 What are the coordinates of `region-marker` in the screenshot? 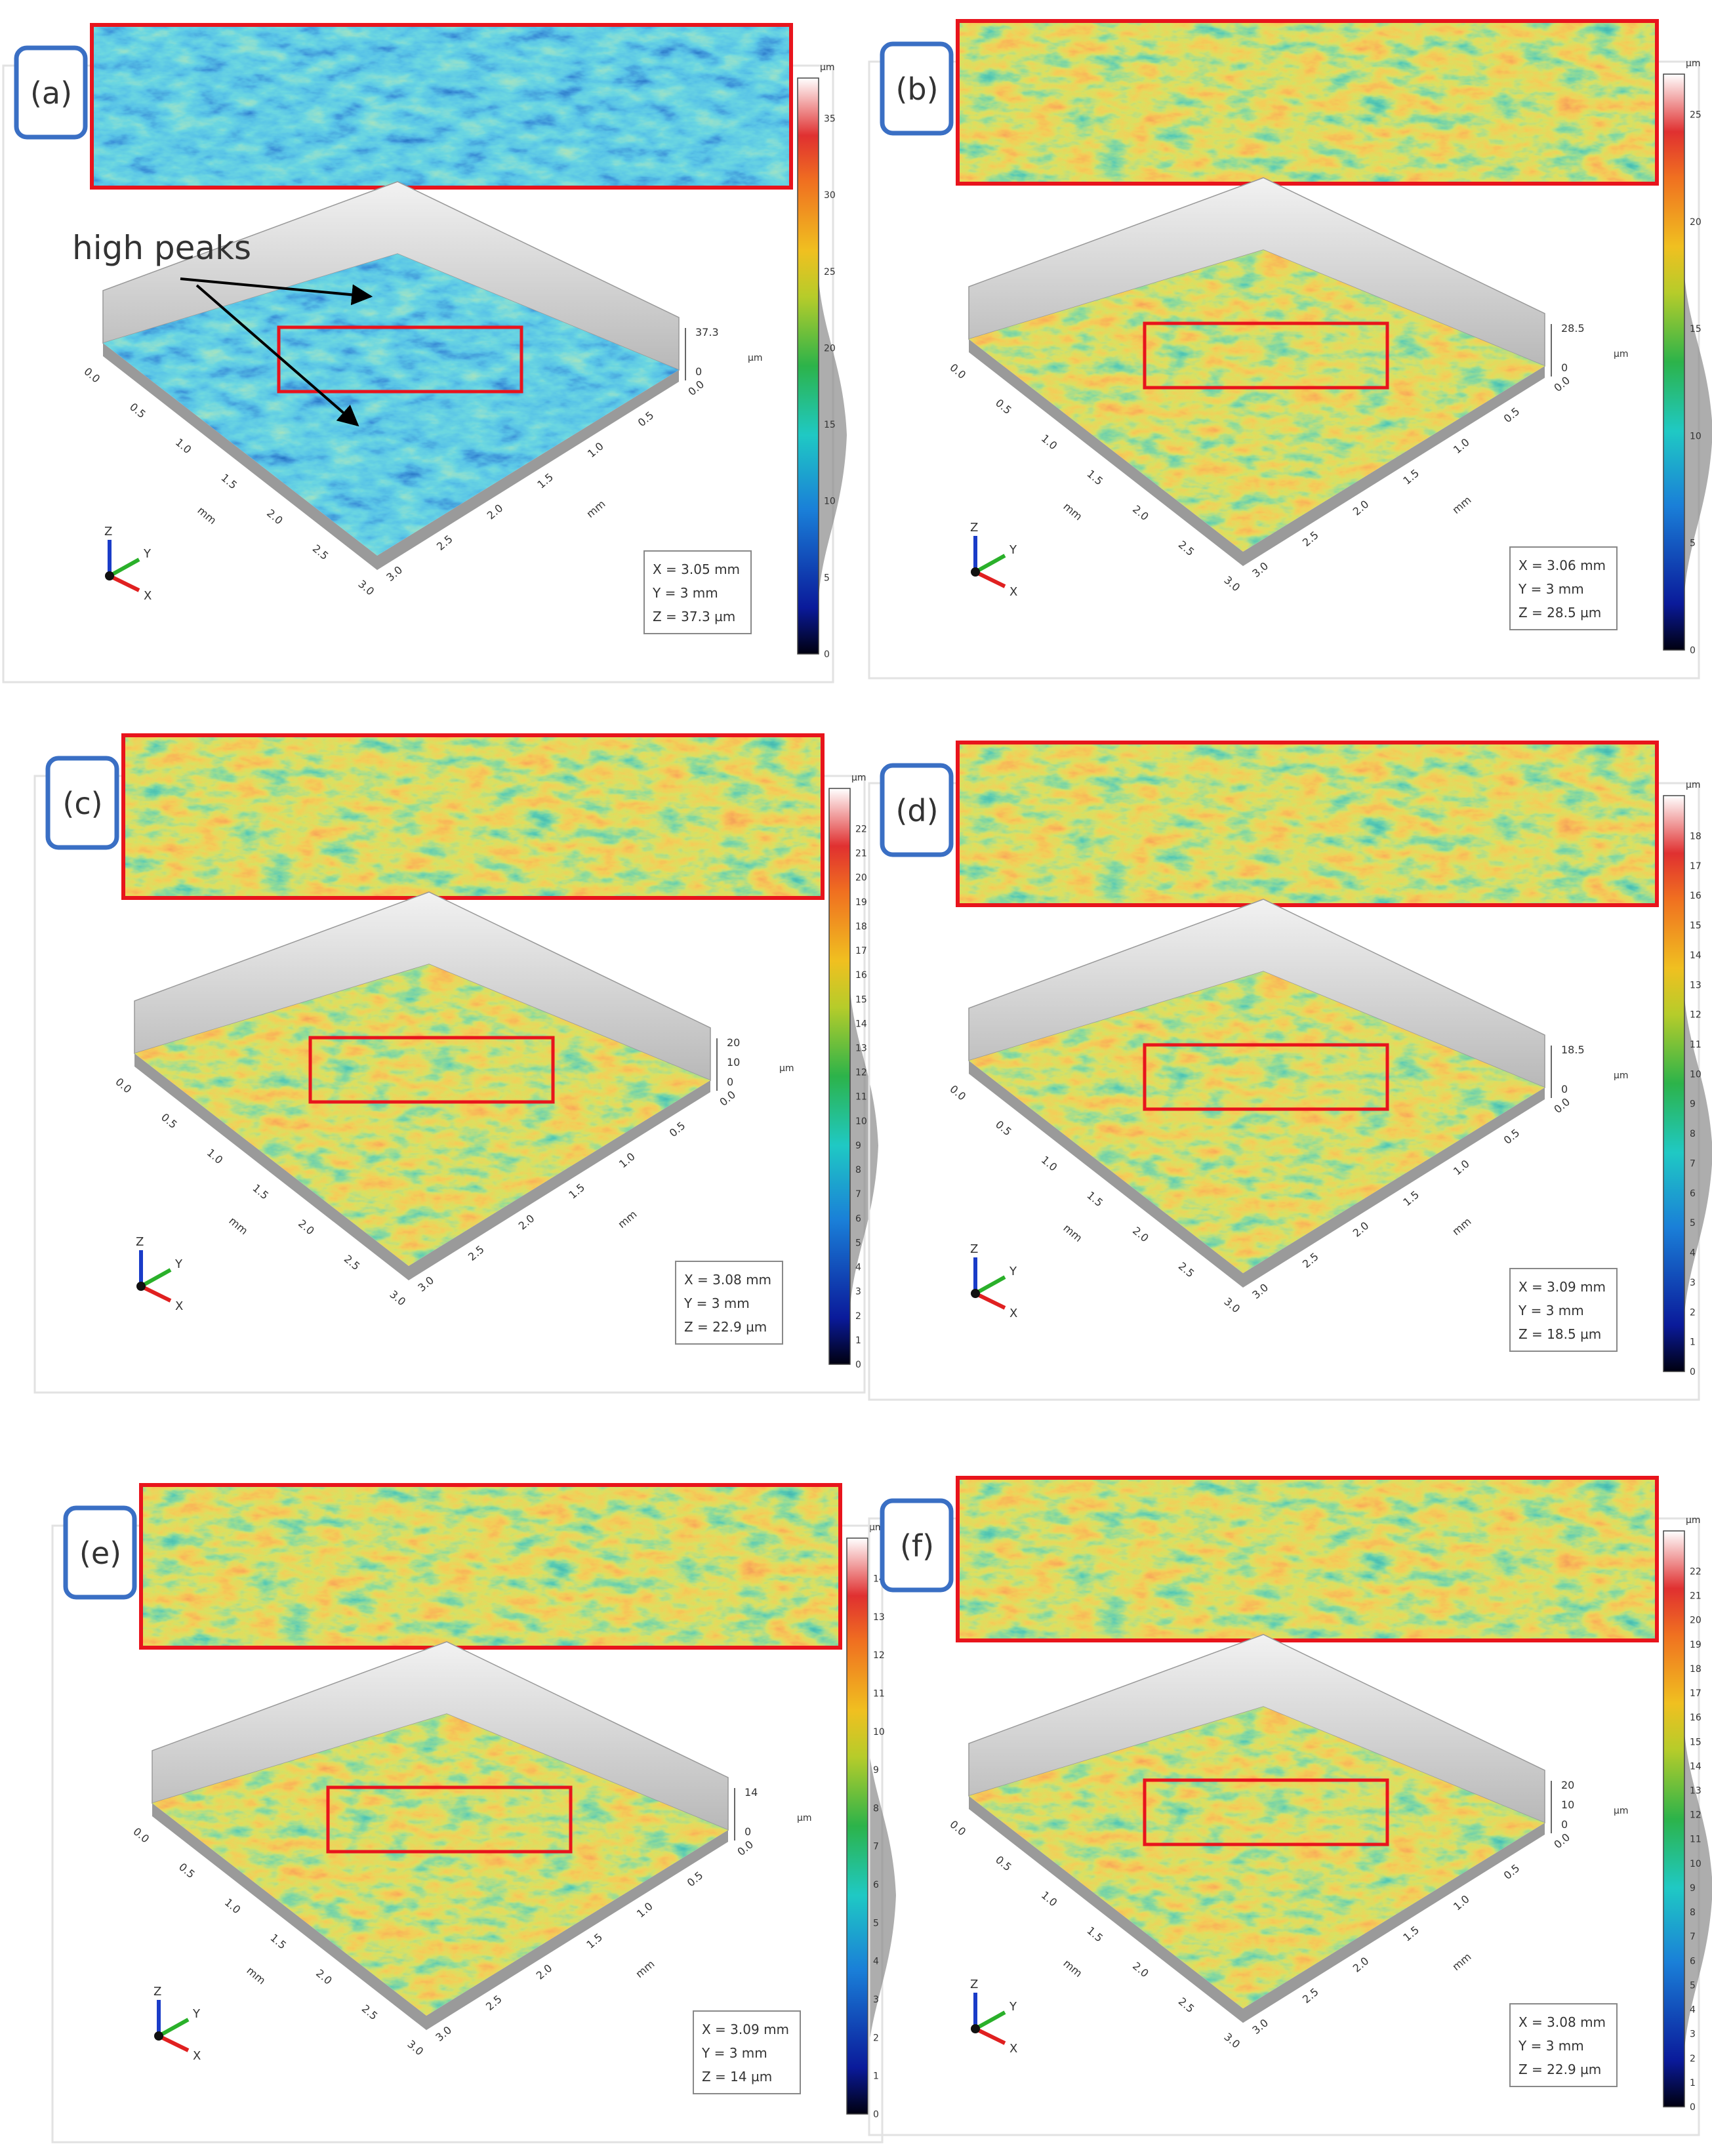 It's located at (432, 1070).